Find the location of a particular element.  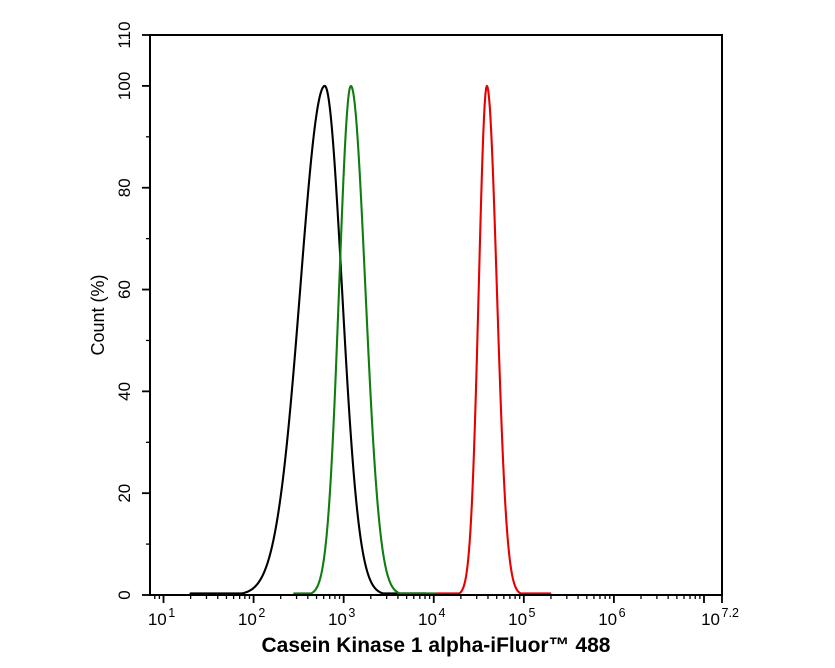

x-tick-label: 10 4 is located at coordinates (431, 617).